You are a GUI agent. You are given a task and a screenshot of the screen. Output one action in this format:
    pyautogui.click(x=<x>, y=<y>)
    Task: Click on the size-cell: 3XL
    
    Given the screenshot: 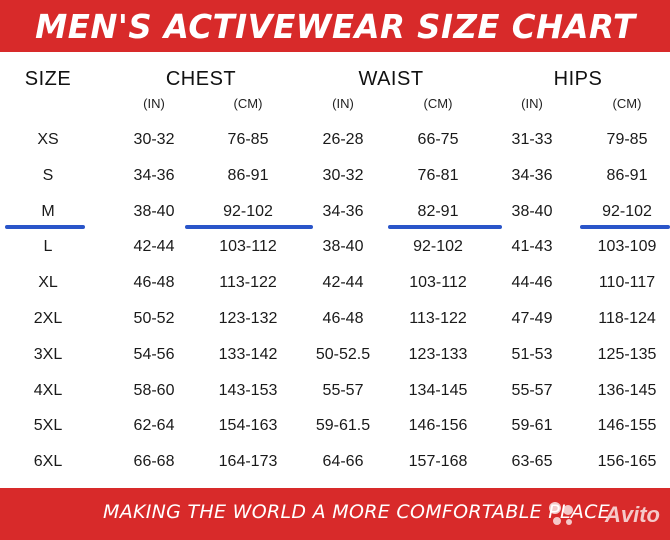 What is the action you would take?
    pyautogui.click(x=48, y=354)
    